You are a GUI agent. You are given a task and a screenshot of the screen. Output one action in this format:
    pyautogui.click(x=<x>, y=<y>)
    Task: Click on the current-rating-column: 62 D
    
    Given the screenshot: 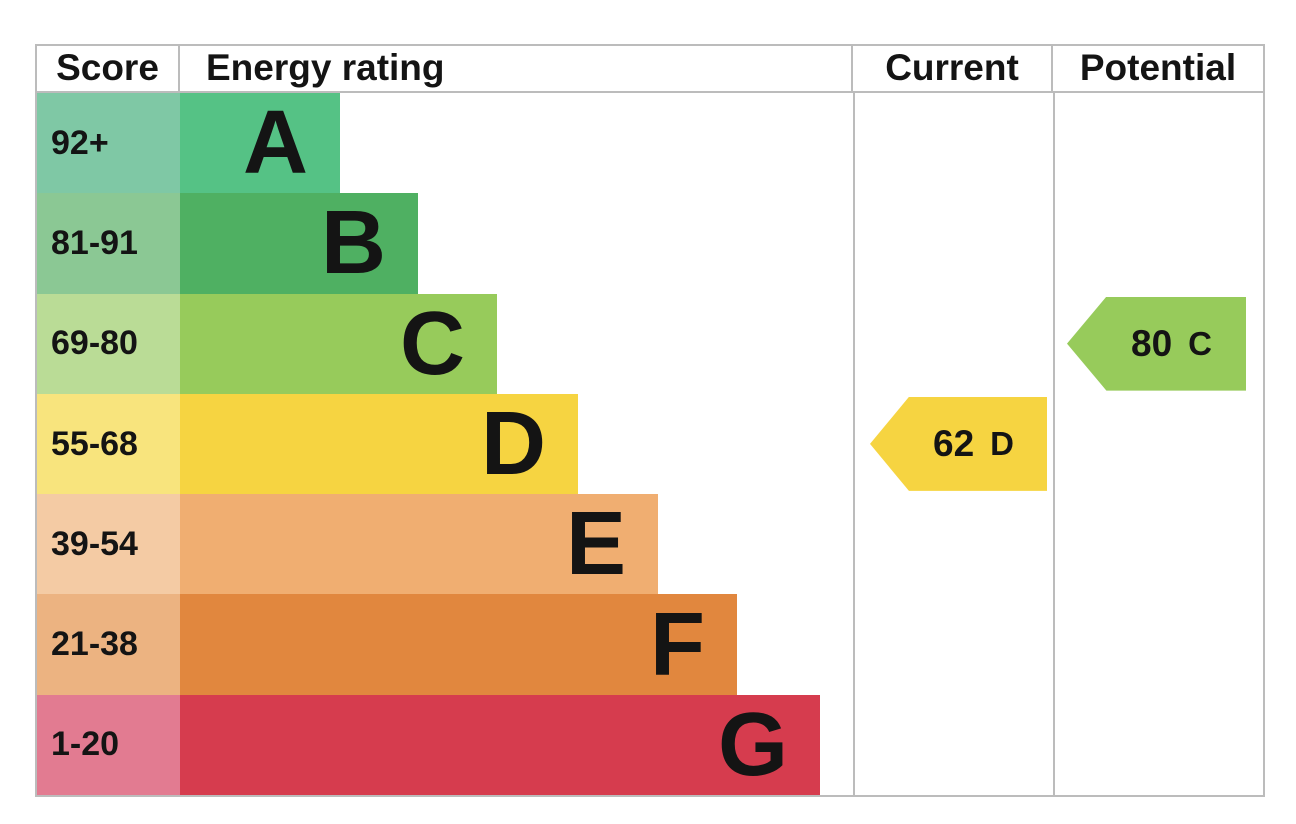 What is the action you would take?
    pyautogui.click(x=953, y=444)
    